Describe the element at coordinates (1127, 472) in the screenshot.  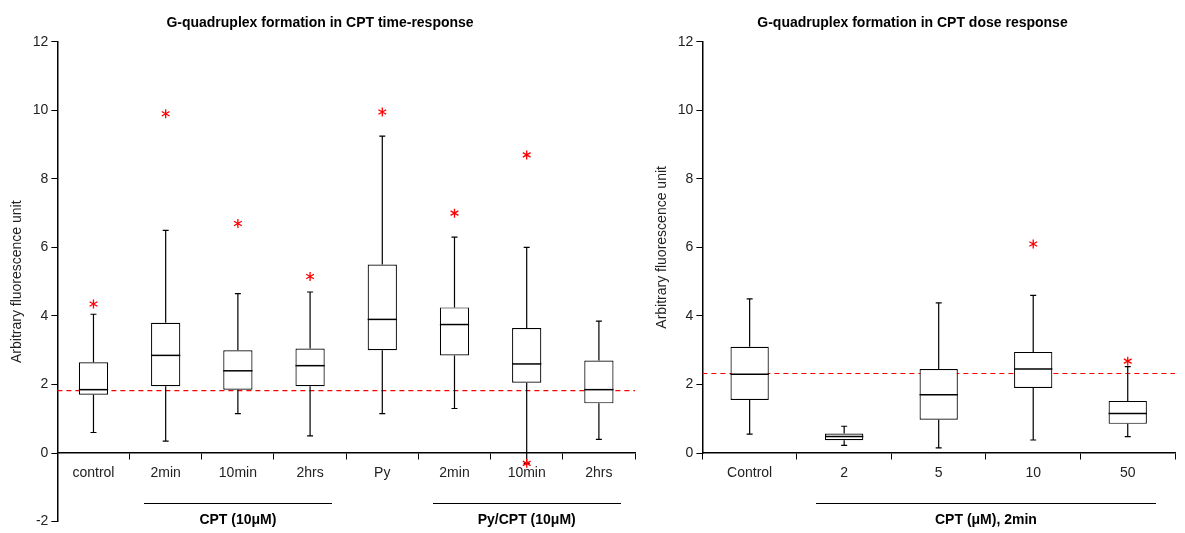
I see `x-tick-label: 50` at that location.